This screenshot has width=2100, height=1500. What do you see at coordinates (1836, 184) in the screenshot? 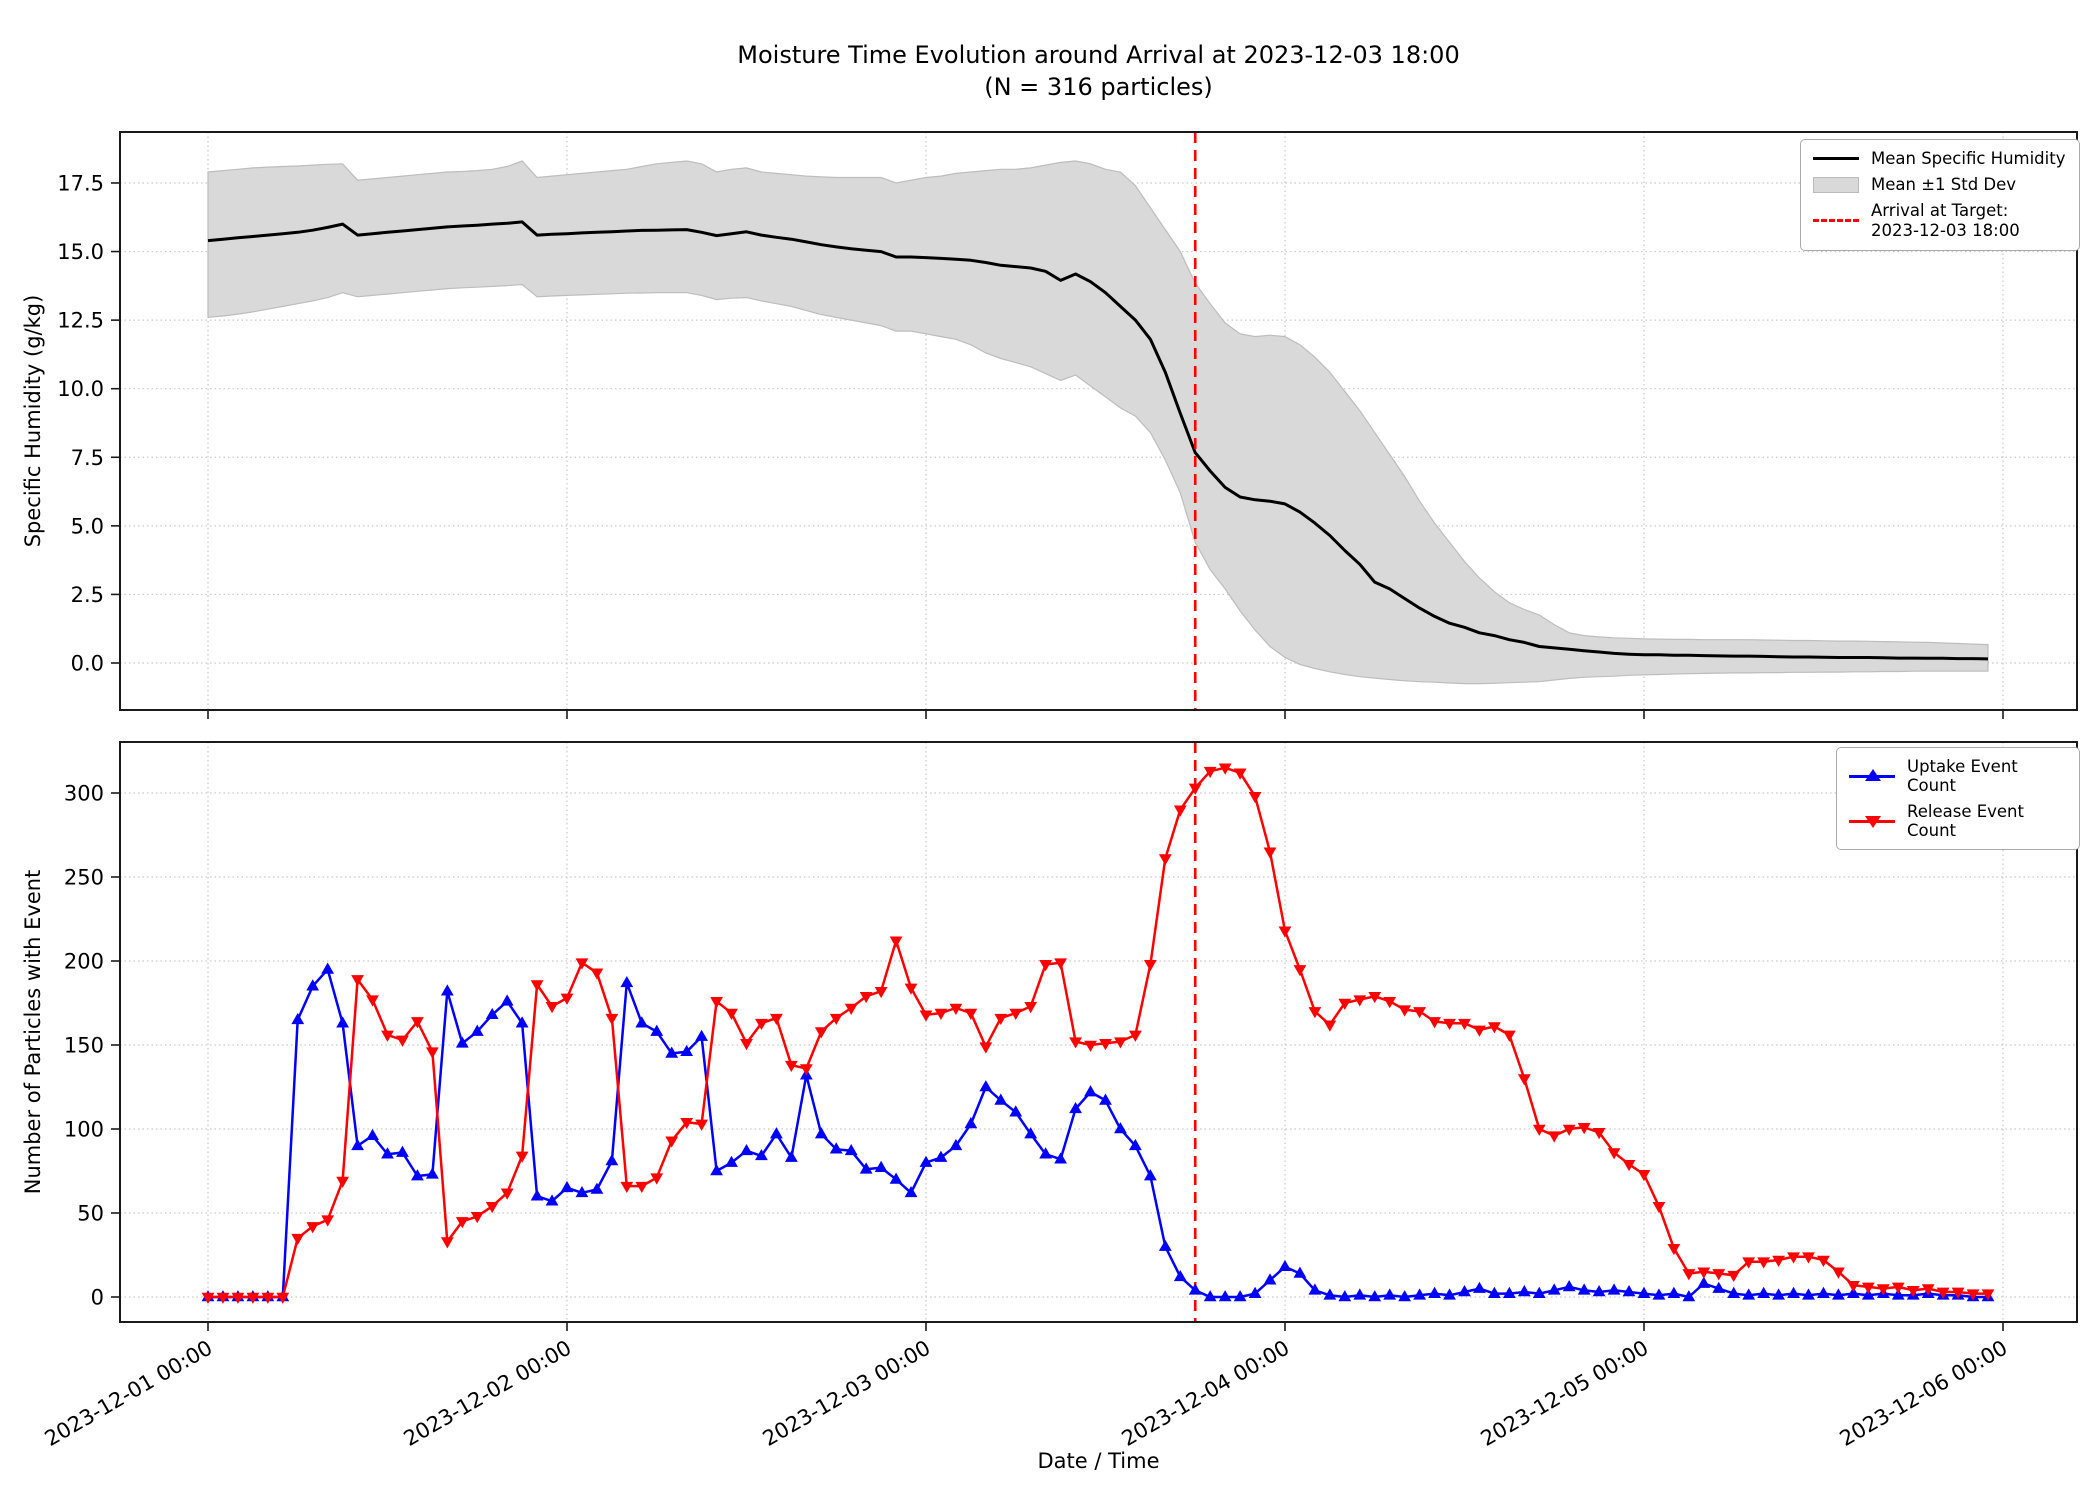
I see `std-band-swatch-icon` at bounding box center [1836, 184].